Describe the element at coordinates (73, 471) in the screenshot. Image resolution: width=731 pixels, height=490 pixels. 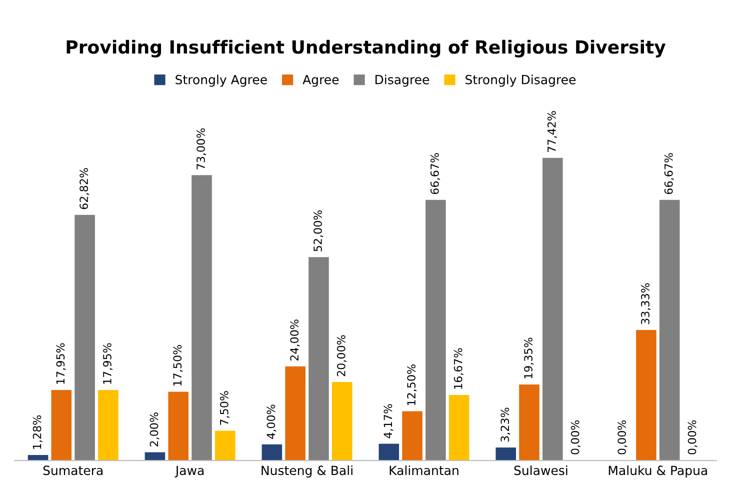
I see `x-tick-label: Sumatera` at that location.